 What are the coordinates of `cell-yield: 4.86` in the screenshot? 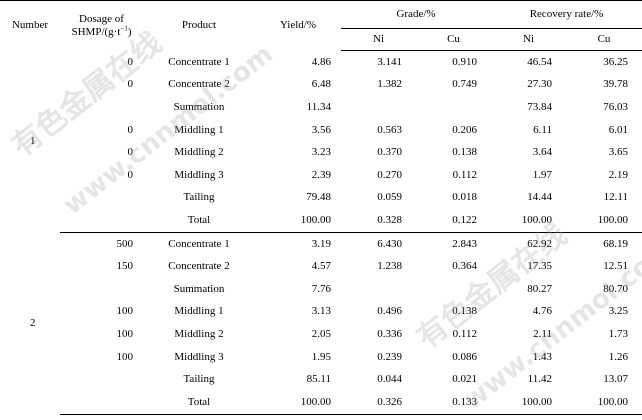 It's located at (321, 61).